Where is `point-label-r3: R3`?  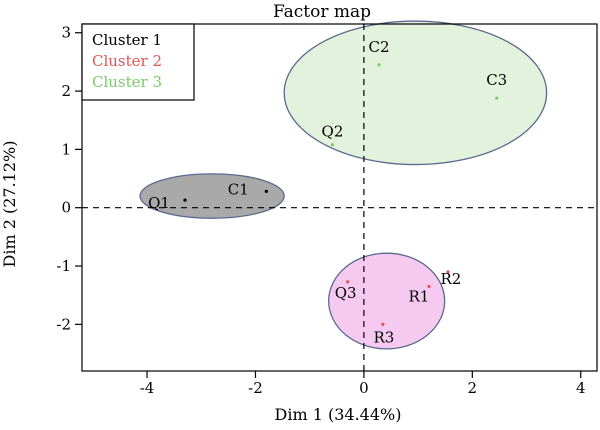 point-label-r3: R3 is located at coordinates (383, 337).